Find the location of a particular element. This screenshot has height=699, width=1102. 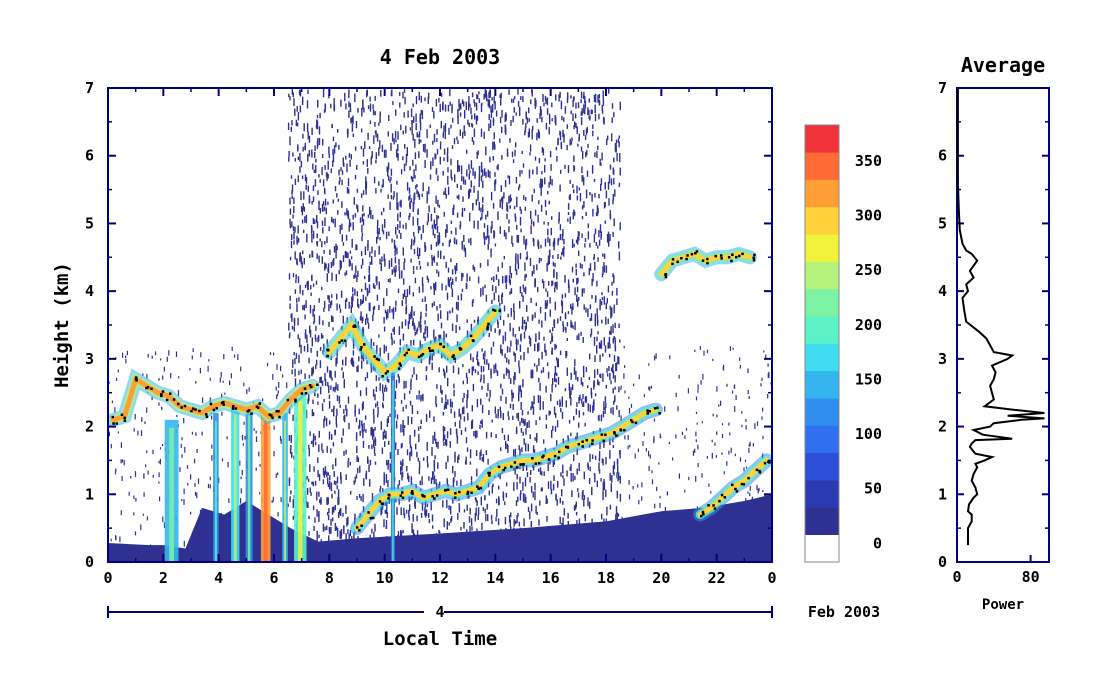

average-y-axis: 0 1 2 3 4 5 6 7 is located at coordinates (993, 325).